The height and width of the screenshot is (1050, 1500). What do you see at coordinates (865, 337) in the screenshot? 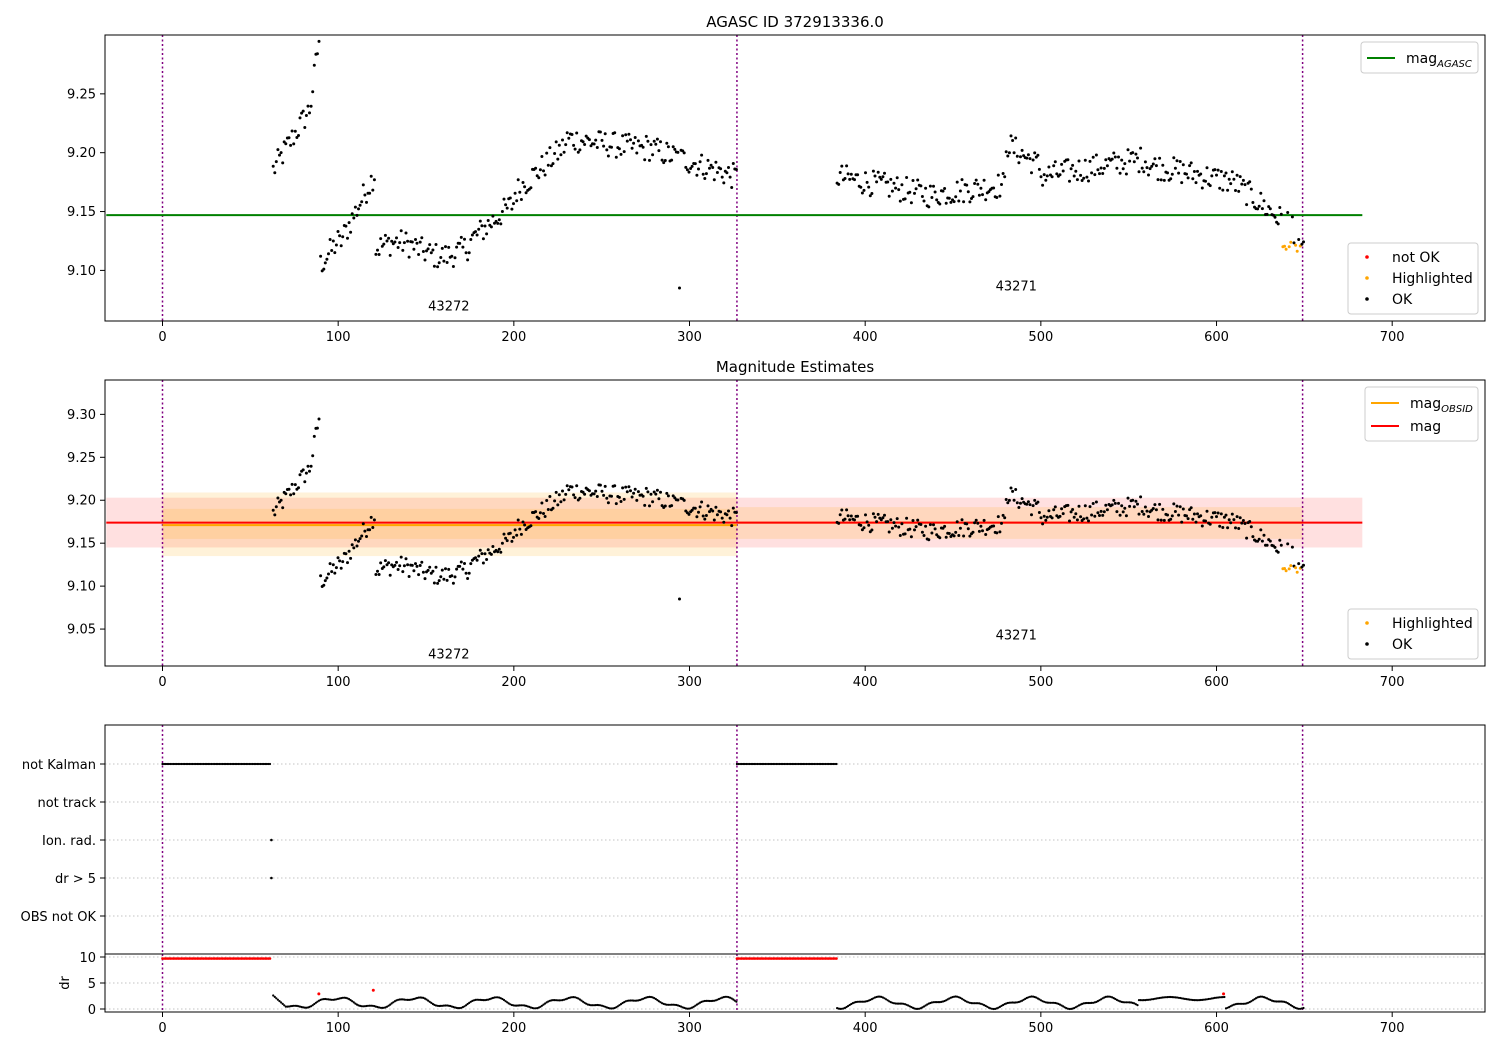
I see `panel-agasc-xtick-label: 400` at bounding box center [865, 337].